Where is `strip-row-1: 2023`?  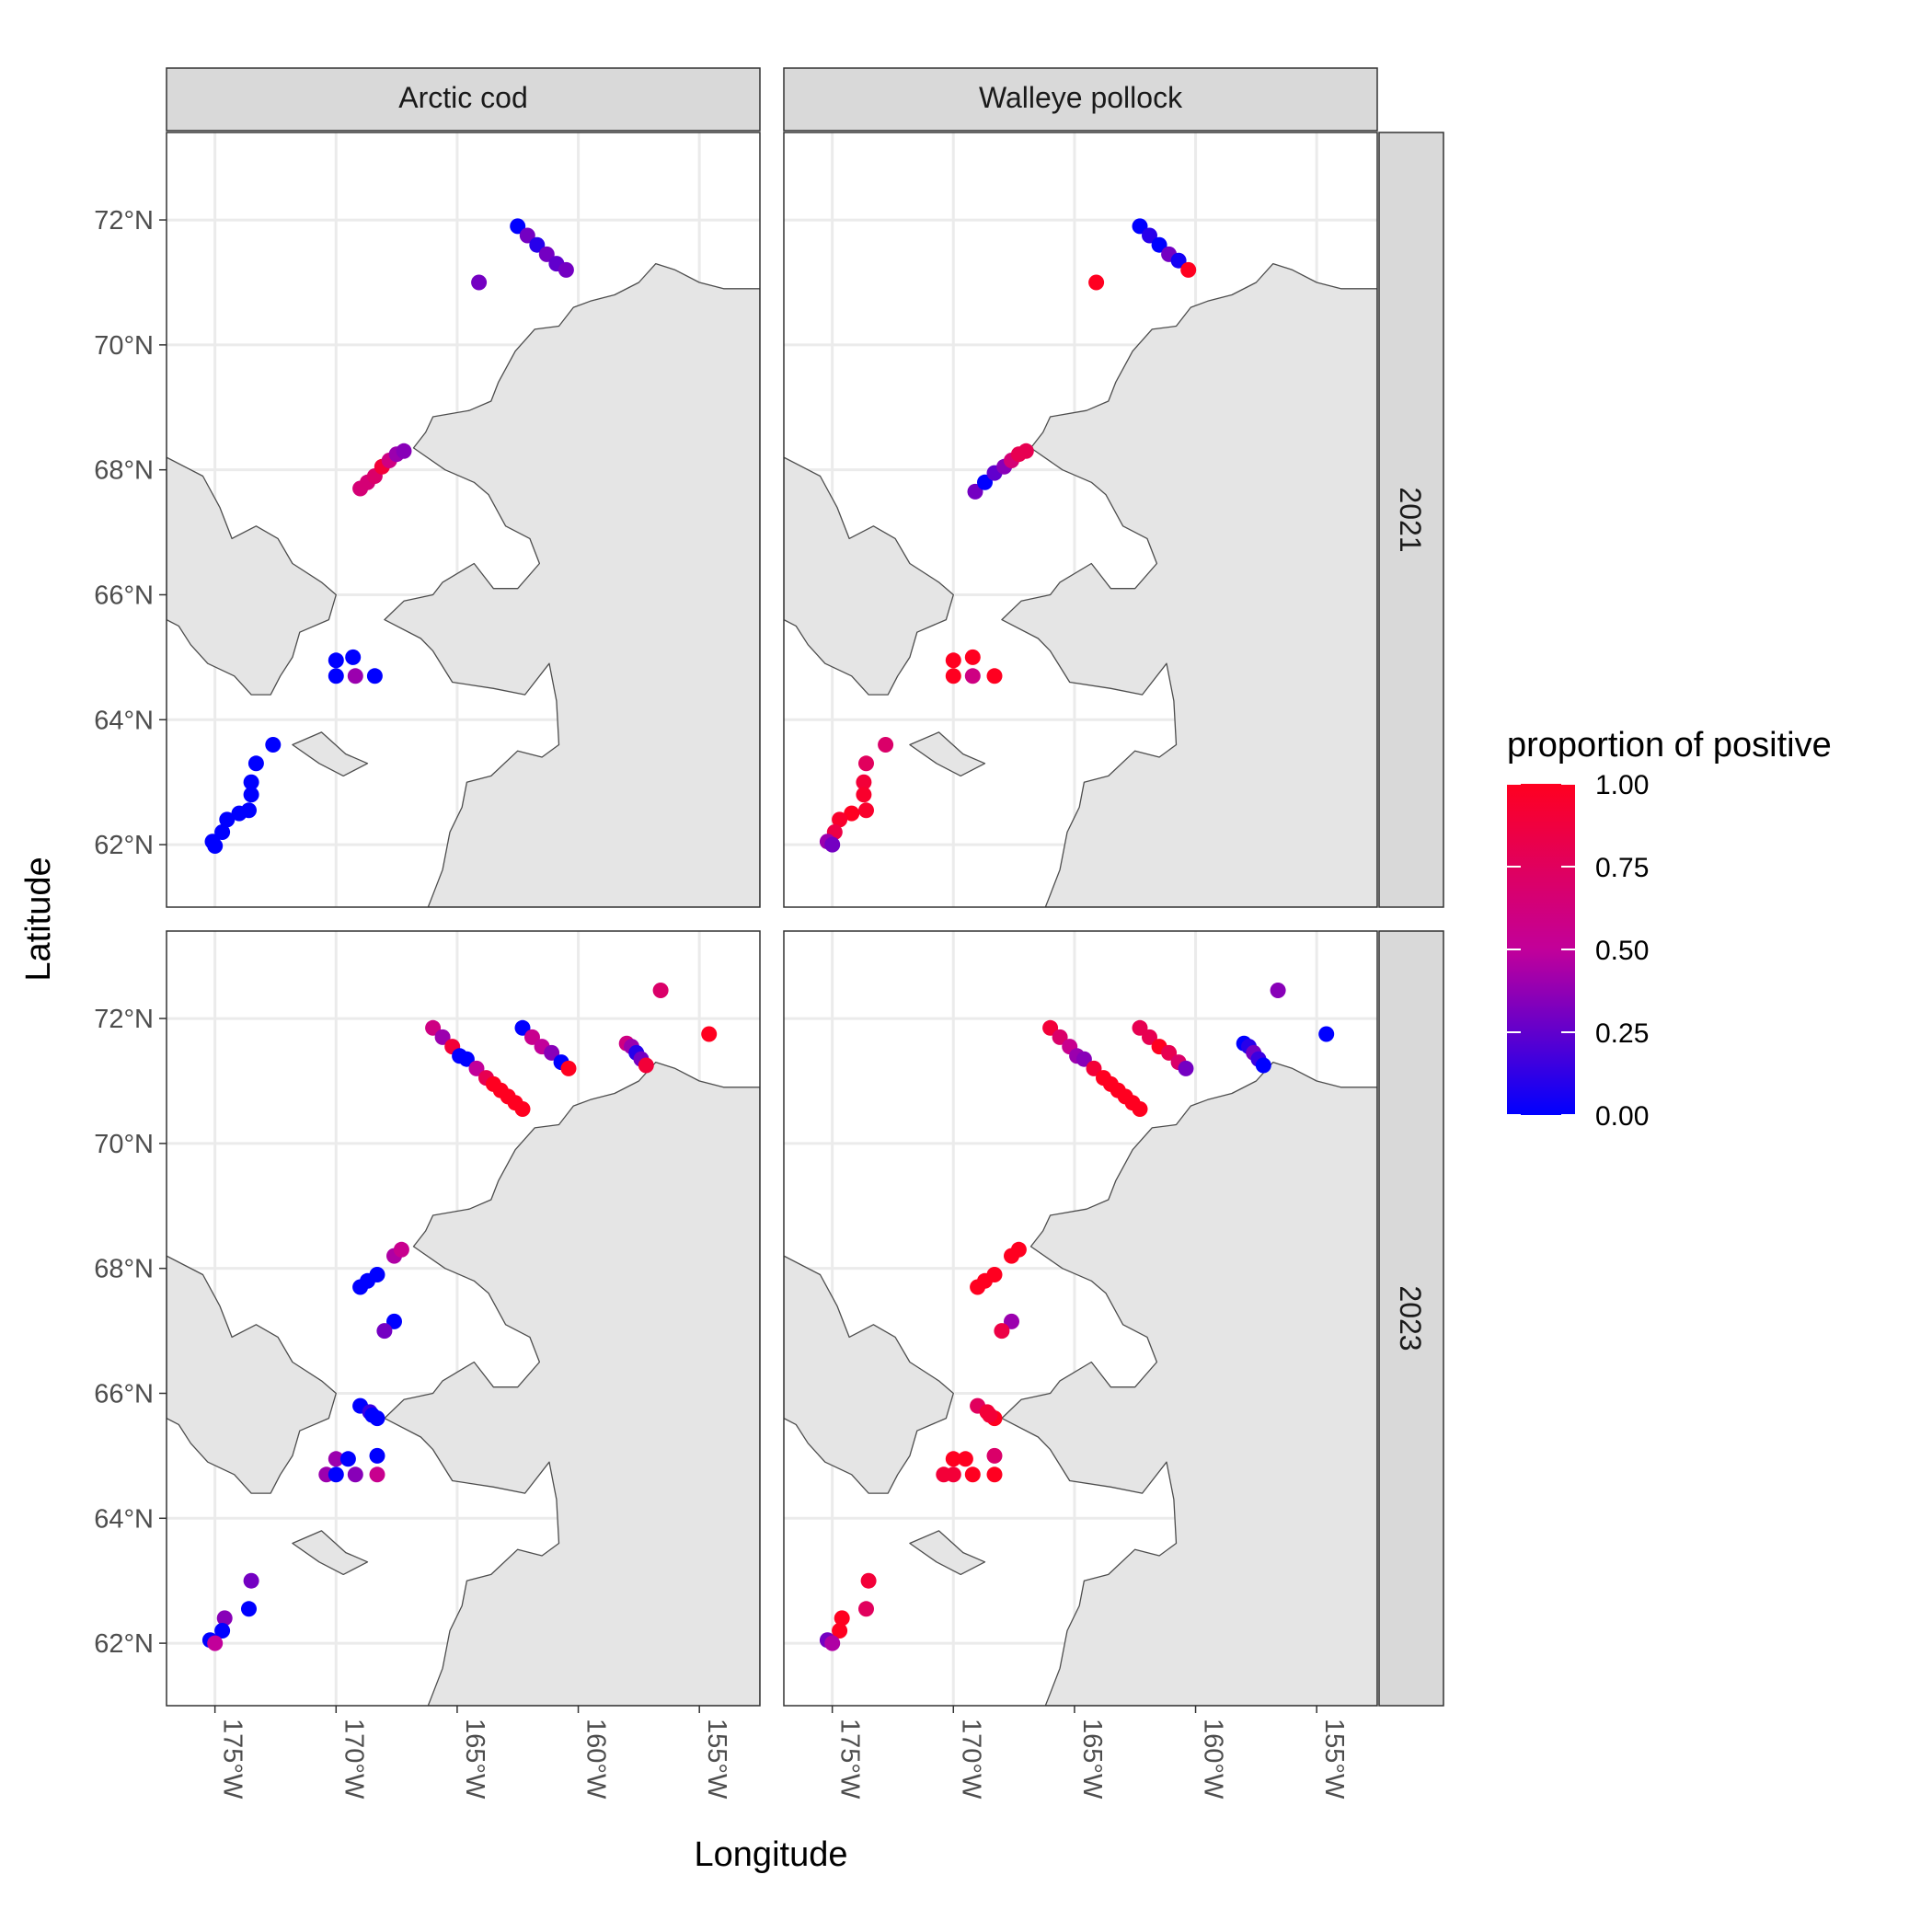 strip-row-1: 2023 is located at coordinates (1411, 1318).